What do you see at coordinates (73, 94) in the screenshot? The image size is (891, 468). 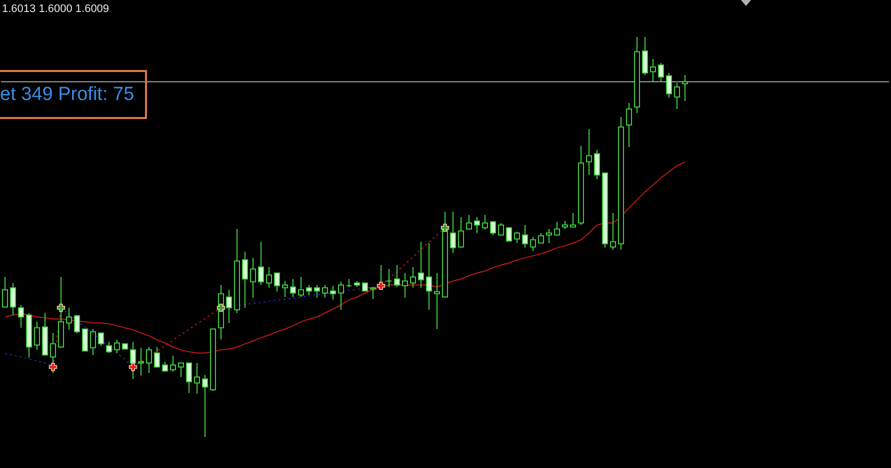 I see `annotation: et 349 Profit: 75` at bounding box center [73, 94].